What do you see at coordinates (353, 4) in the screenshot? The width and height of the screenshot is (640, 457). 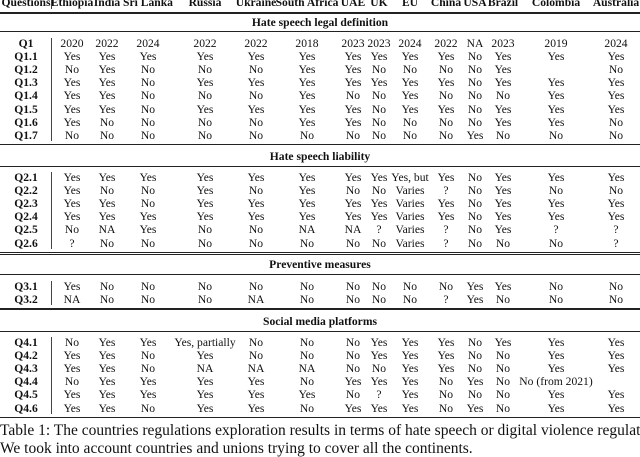 I see `column-header: UAE` at bounding box center [353, 4].